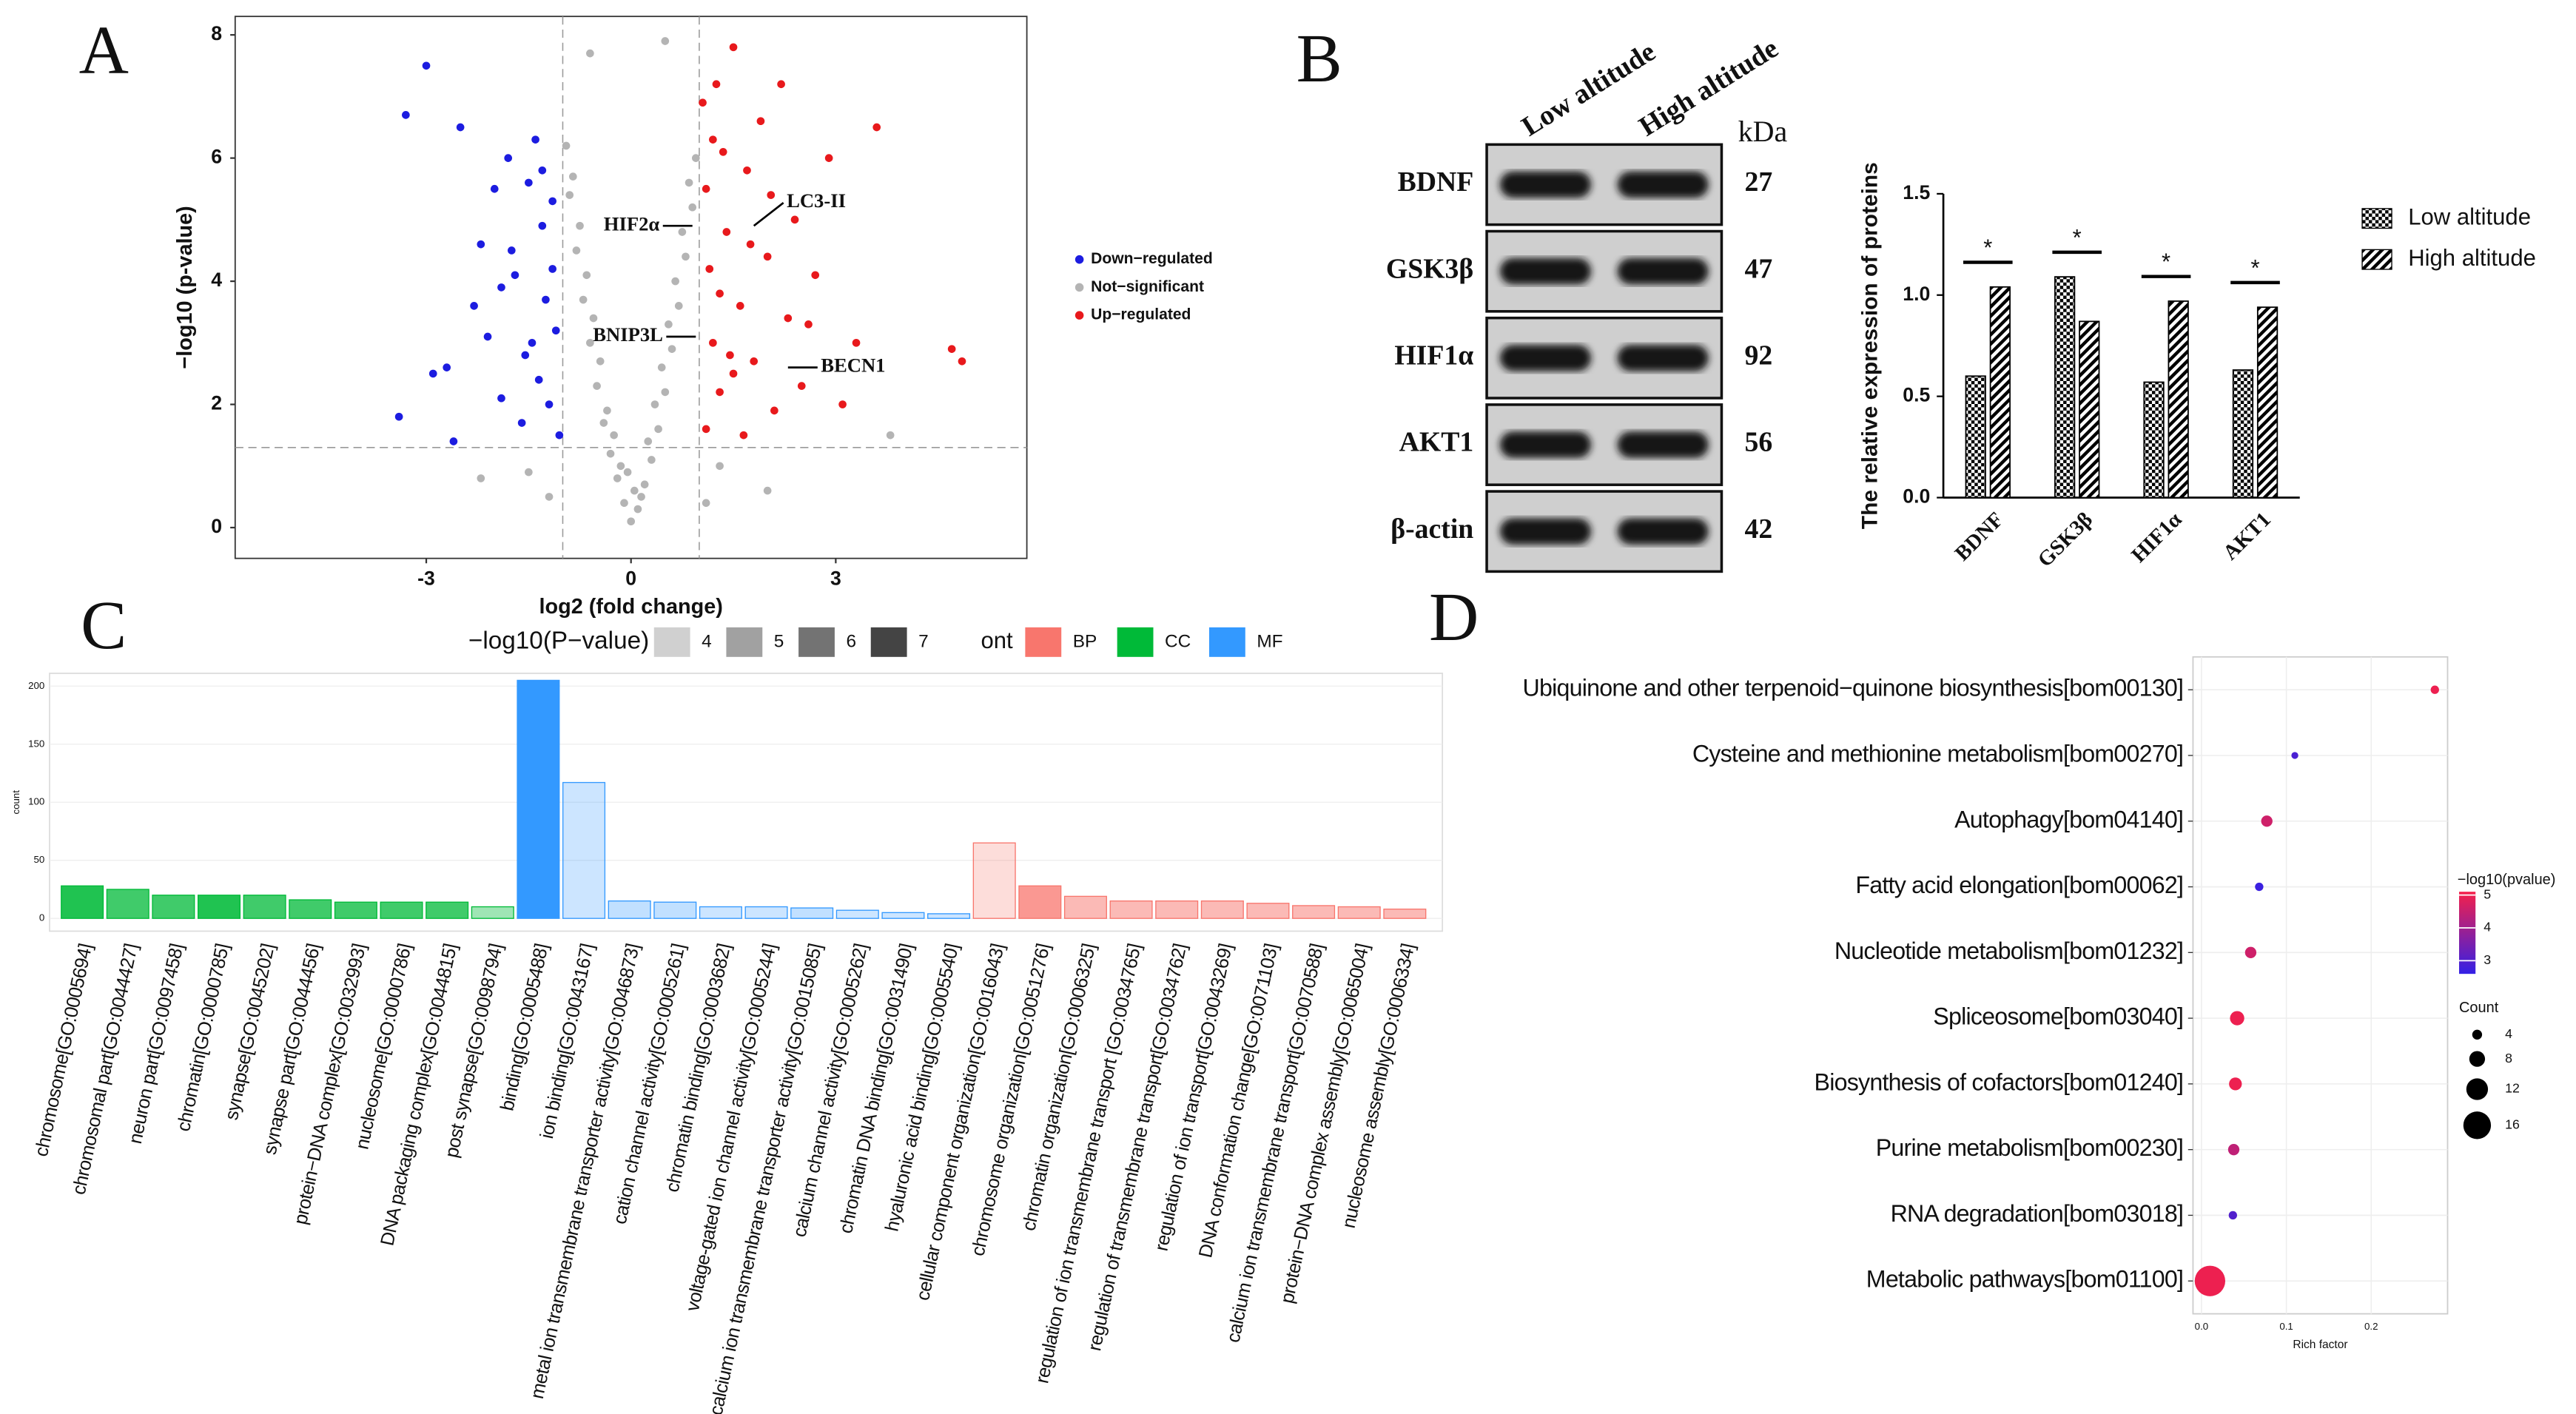 This screenshot has height=1414, width=2576. What do you see at coordinates (628, 335) in the screenshot?
I see `annotation-label: BNIP3L` at bounding box center [628, 335].